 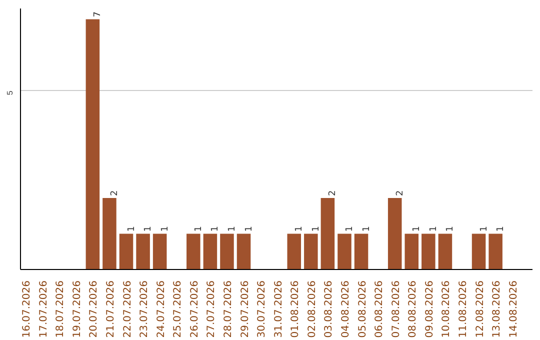 I want to click on x-tick-label: 24.07.2026, so click(x=161, y=309).